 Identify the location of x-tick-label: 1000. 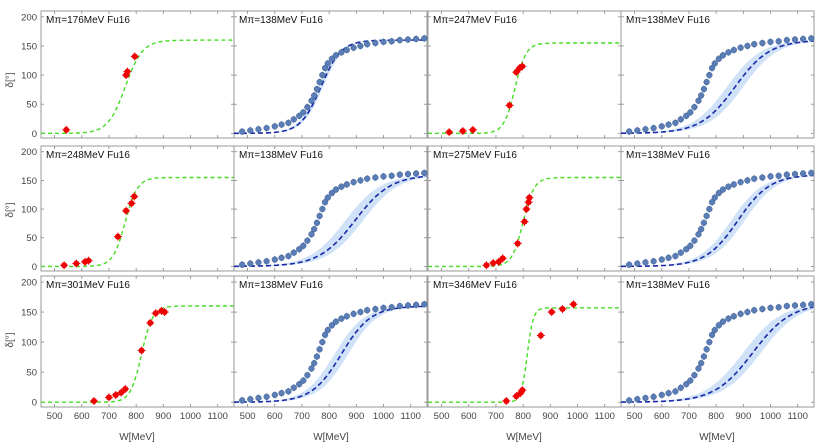
(577, 416).